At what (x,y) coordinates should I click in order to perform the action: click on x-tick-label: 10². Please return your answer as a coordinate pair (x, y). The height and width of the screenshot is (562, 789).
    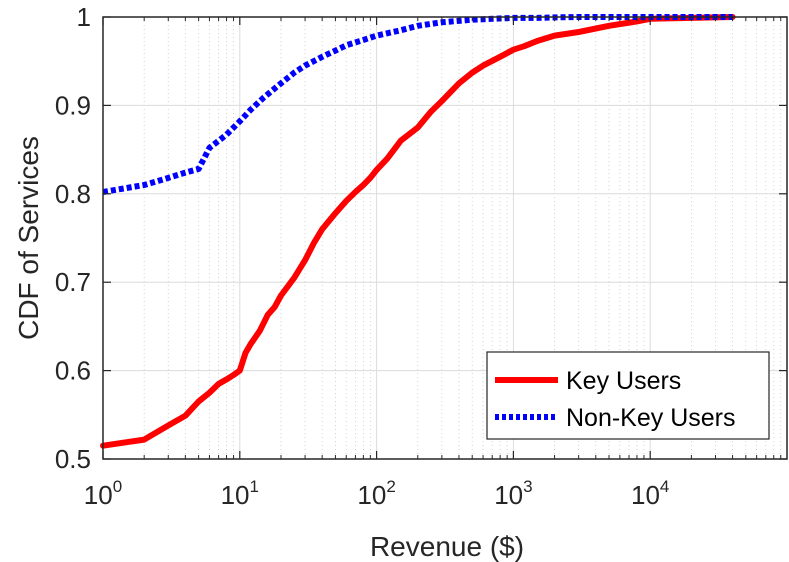
    Looking at the image, I should click on (376, 493).